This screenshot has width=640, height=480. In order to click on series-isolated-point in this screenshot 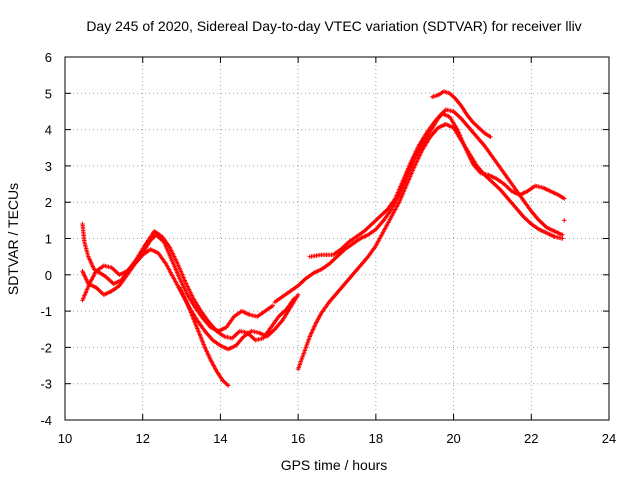, I will do `click(564, 220)`.